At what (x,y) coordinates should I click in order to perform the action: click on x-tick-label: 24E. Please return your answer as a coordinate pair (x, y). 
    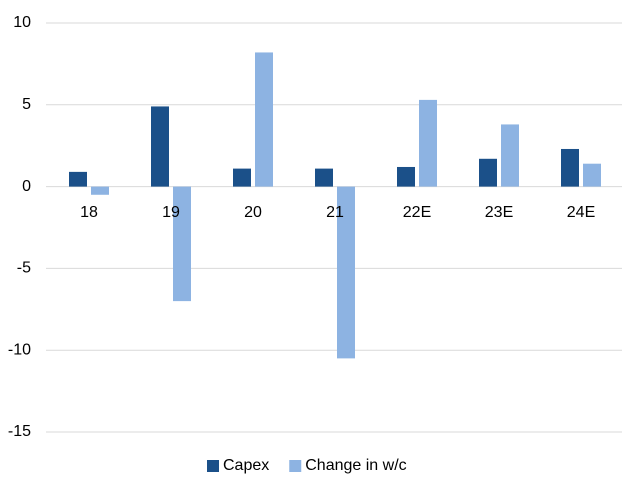
    Looking at the image, I should click on (581, 212).